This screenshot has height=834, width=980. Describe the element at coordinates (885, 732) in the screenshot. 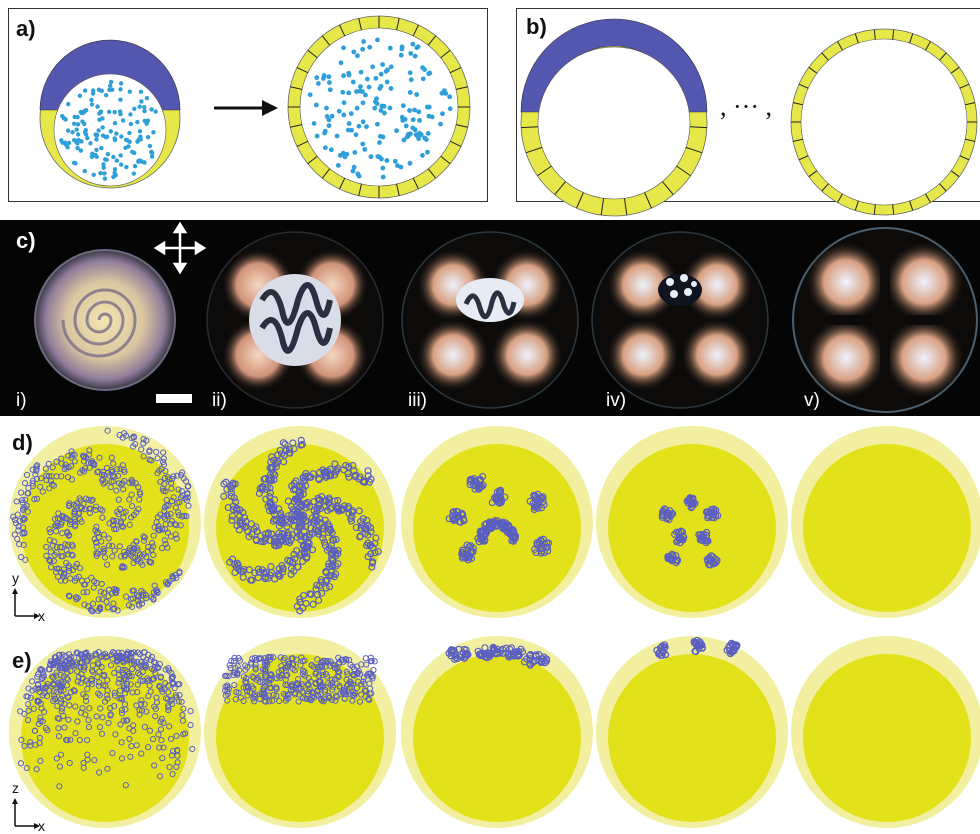

I see `sim-e-v` at that location.